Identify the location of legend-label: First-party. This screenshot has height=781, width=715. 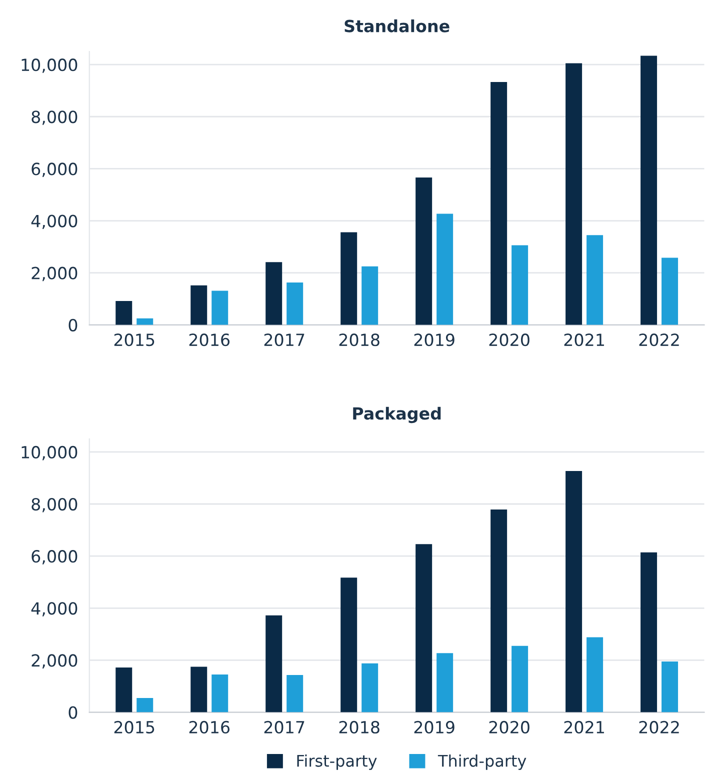
(337, 762).